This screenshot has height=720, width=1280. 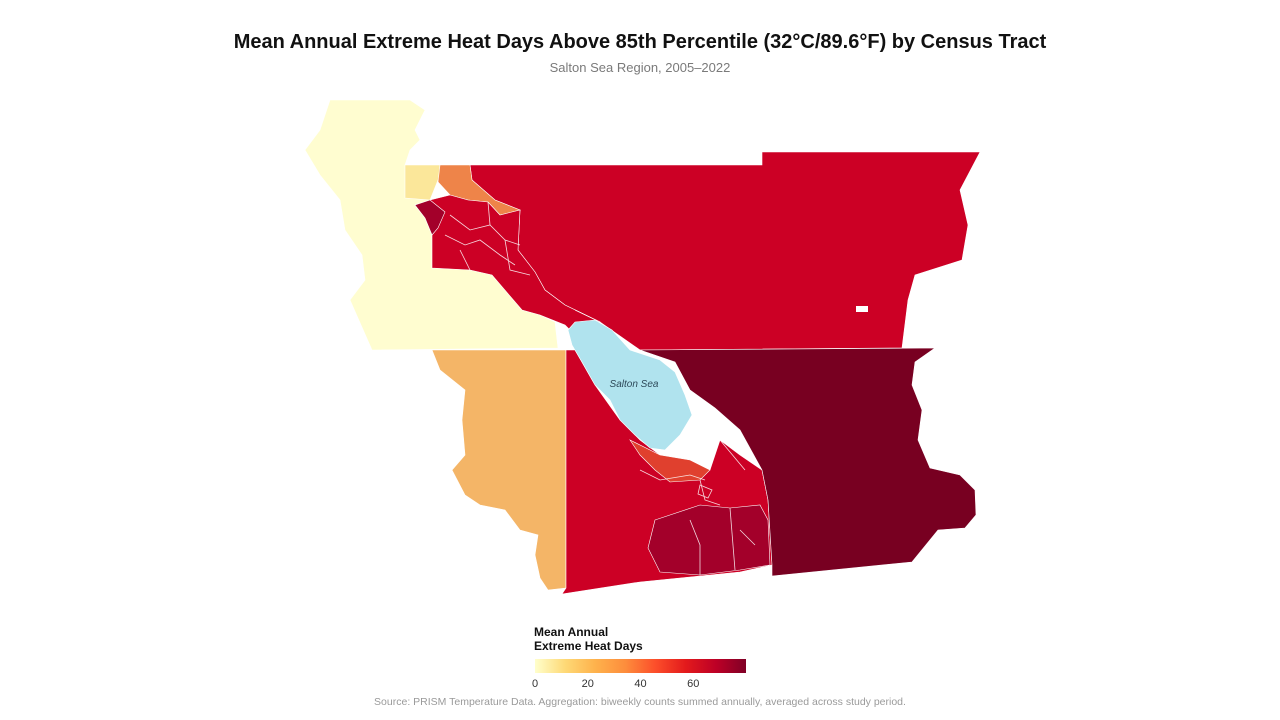 I want to click on legend-title-line1: Mean Annual, so click(x=571, y=632).